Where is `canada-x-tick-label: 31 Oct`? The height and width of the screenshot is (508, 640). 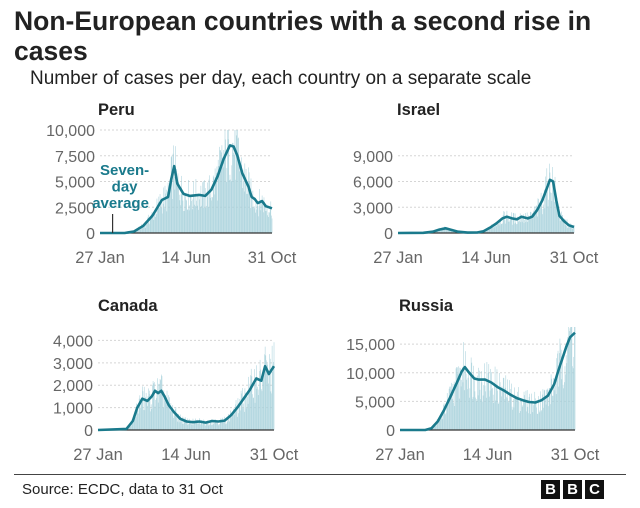 canada-x-tick-label: 31 Oct is located at coordinates (274, 455).